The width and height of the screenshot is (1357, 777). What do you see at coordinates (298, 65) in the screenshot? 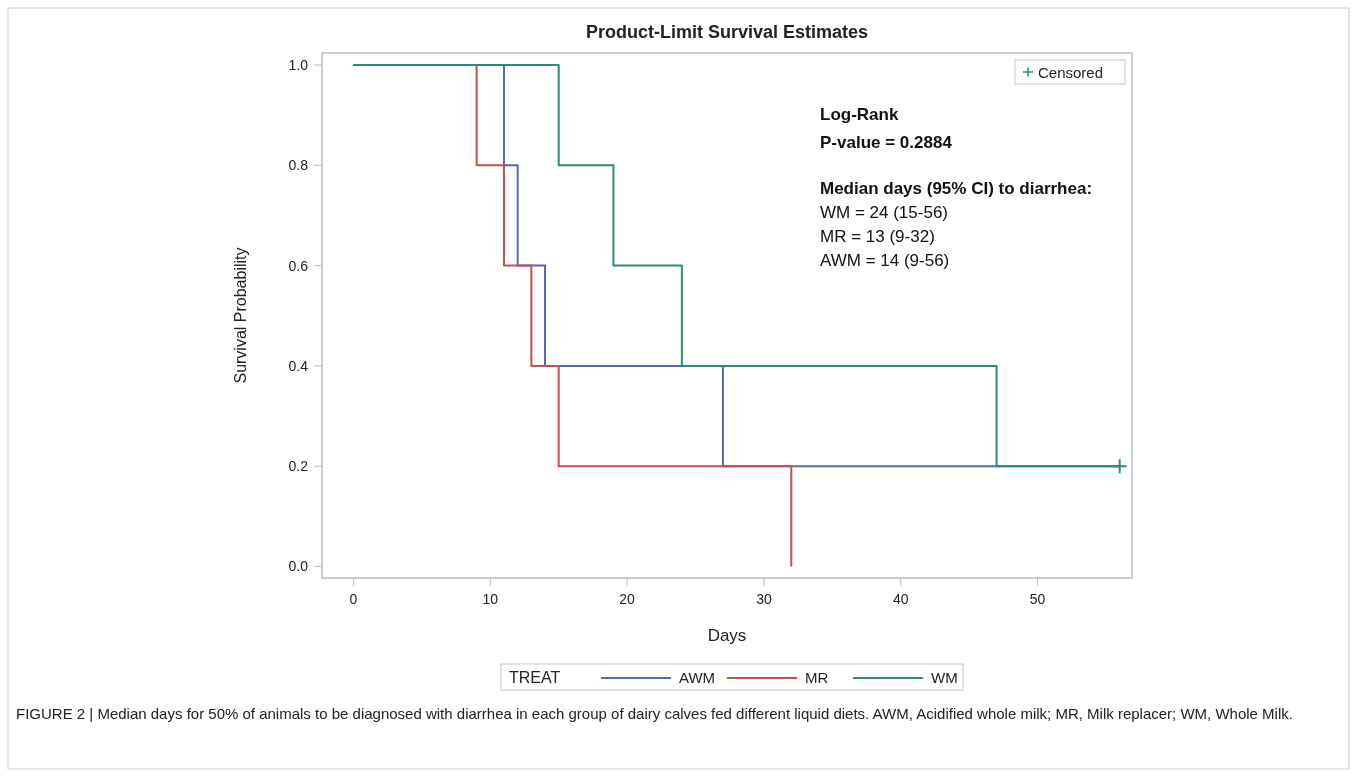
I see `y-tick-label: 1.0` at bounding box center [298, 65].